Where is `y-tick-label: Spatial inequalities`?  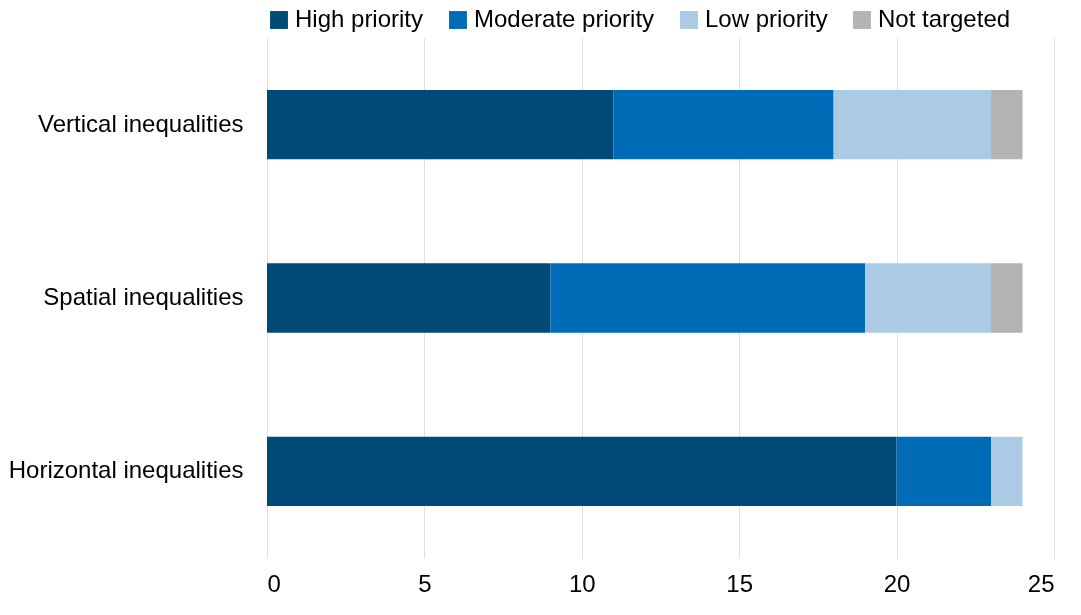
y-tick-label: Spatial inequalities is located at coordinates (143, 296).